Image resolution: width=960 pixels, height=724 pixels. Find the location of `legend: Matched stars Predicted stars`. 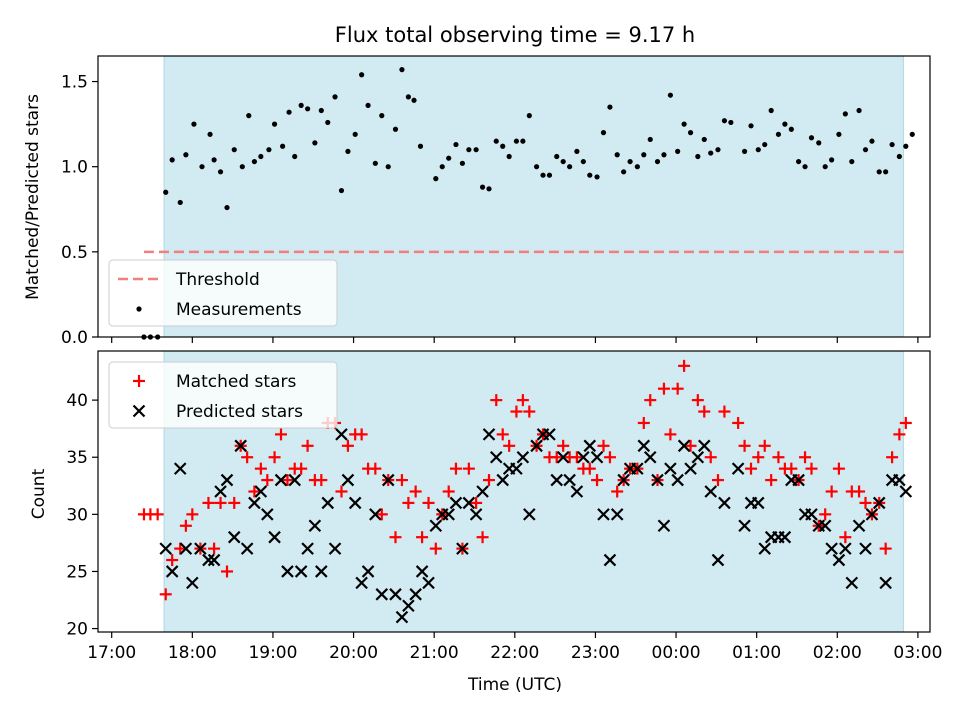

legend: Matched stars Predicted stars is located at coordinates (223, 395).